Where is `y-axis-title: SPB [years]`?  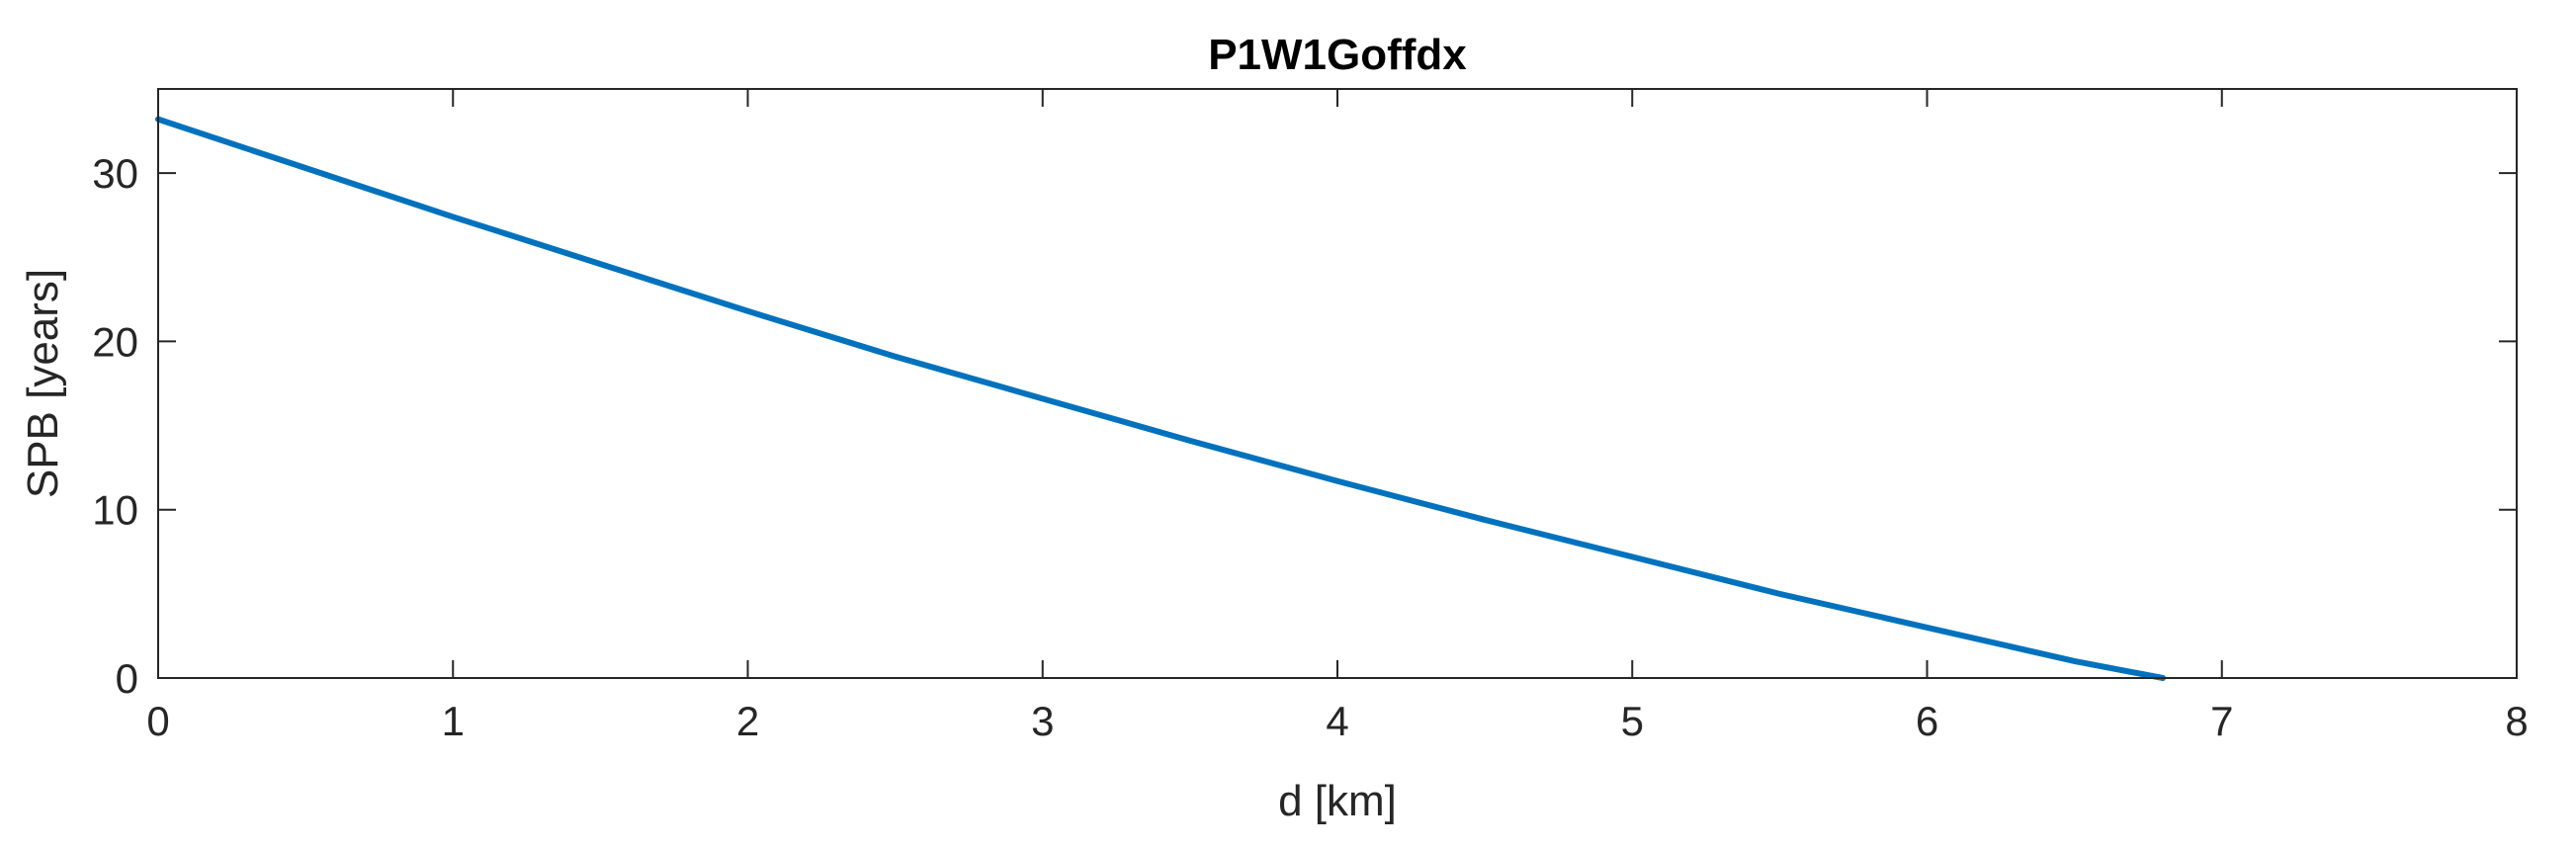 y-axis-title: SPB [years] is located at coordinates (43, 383).